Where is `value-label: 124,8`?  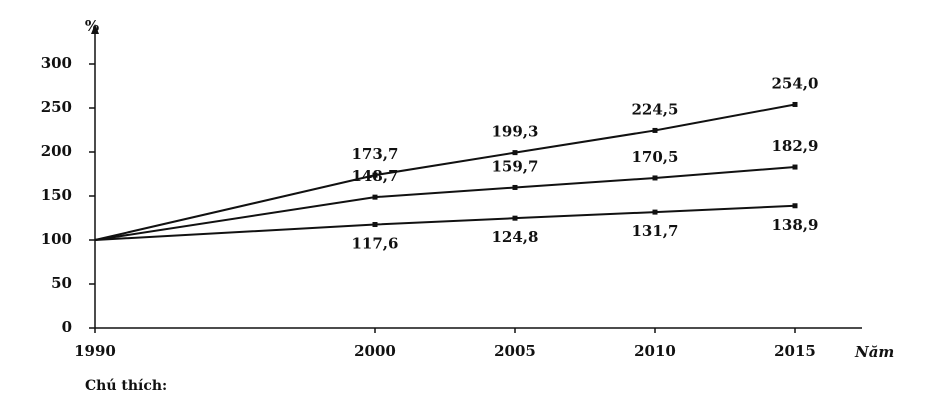
value-label: 124,8 is located at coordinates (515, 237).